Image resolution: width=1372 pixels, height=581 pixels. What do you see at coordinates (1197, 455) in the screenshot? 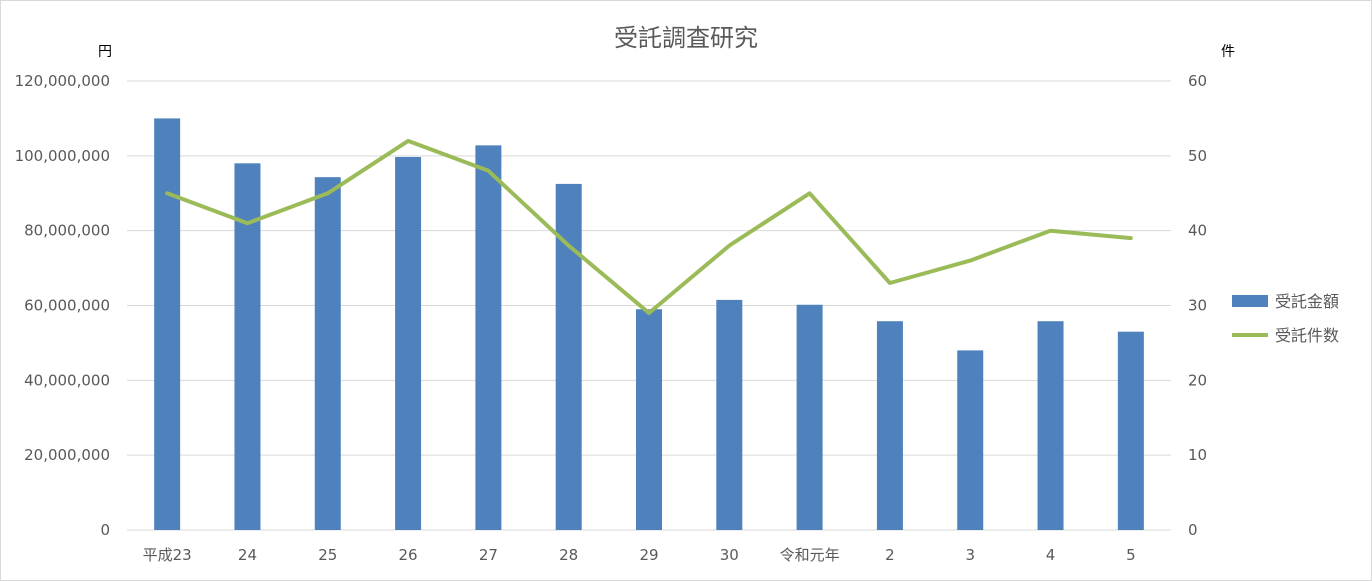
I see `right-axis-tick-label: 10` at bounding box center [1197, 455].